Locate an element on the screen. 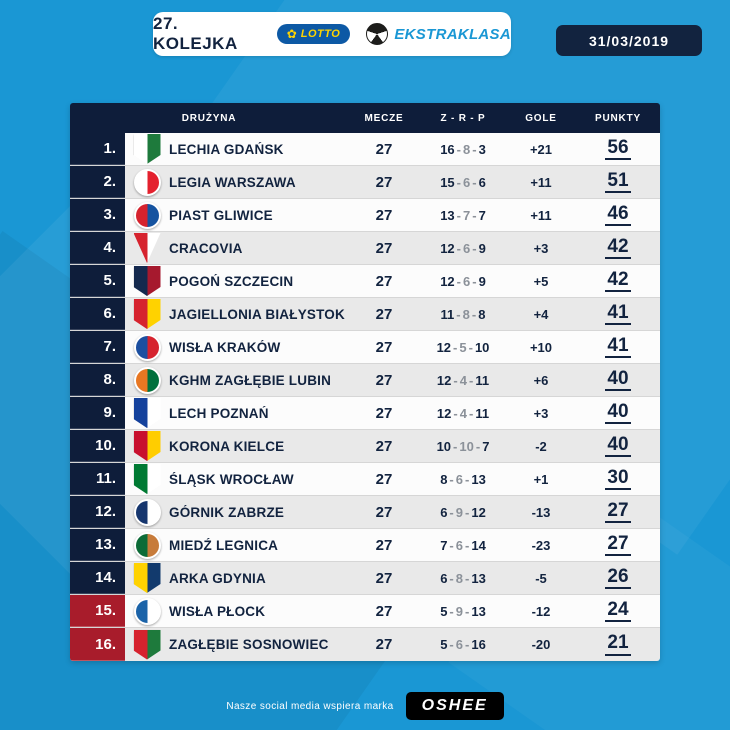 This screenshot has width=730, height=730. draws-value: 7 is located at coordinates (467, 215).